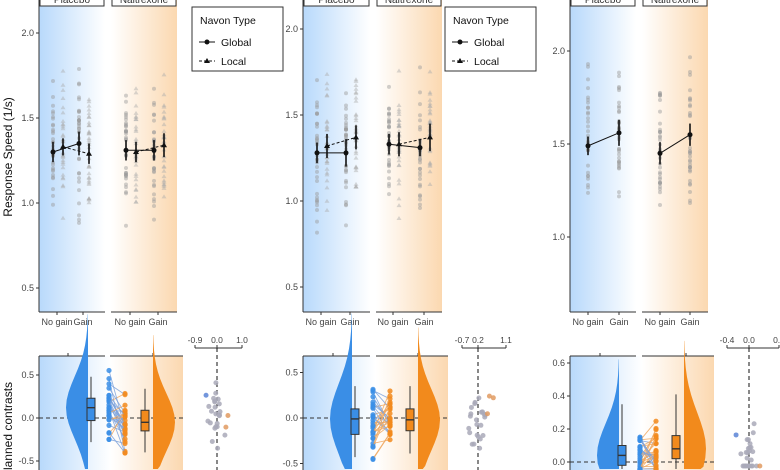 Image resolution: width=780 pixels, height=470 pixels. What do you see at coordinates (414, 140) in the screenshot?
I see `series-line` at bounding box center [414, 140].